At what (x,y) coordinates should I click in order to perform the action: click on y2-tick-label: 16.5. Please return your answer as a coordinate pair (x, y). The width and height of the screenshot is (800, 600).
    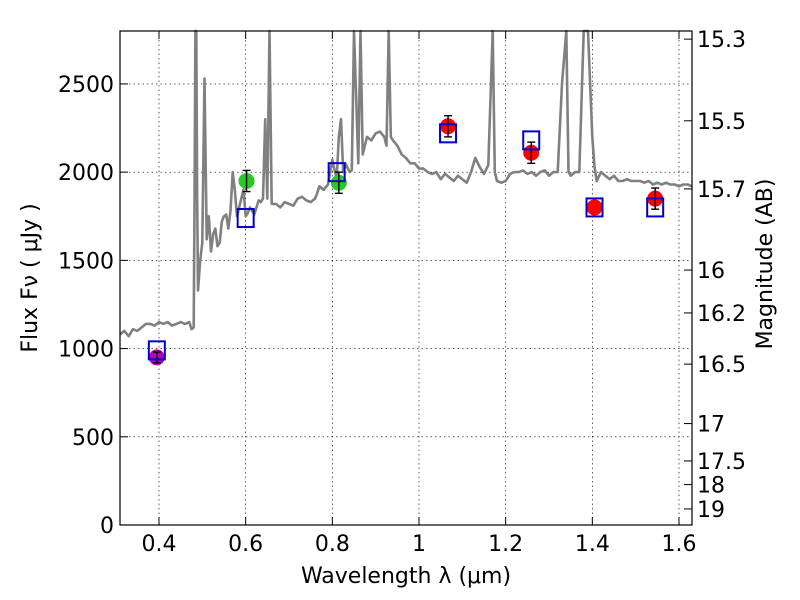
    Looking at the image, I should click on (721, 365).